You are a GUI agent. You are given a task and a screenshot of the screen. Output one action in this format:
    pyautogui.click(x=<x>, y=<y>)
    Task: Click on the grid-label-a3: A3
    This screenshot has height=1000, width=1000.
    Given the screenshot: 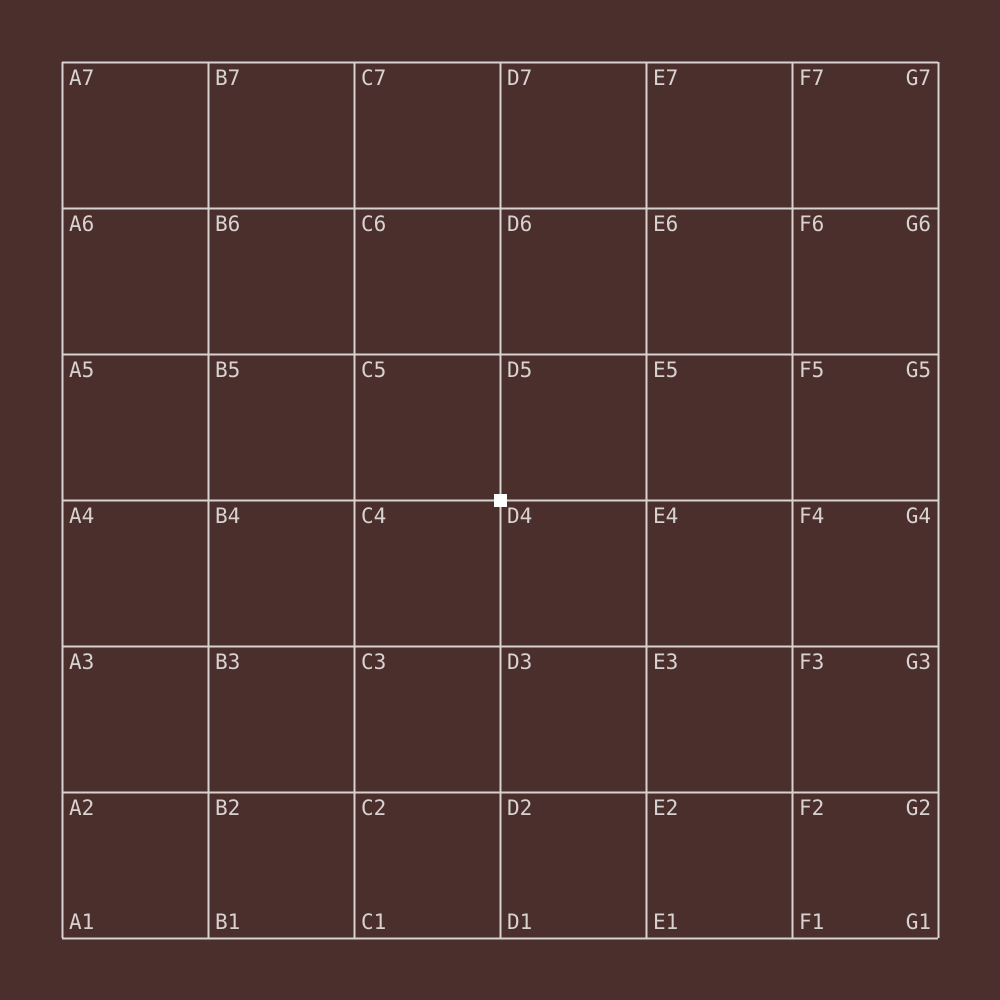 What is the action you would take?
    pyautogui.click(x=82, y=662)
    